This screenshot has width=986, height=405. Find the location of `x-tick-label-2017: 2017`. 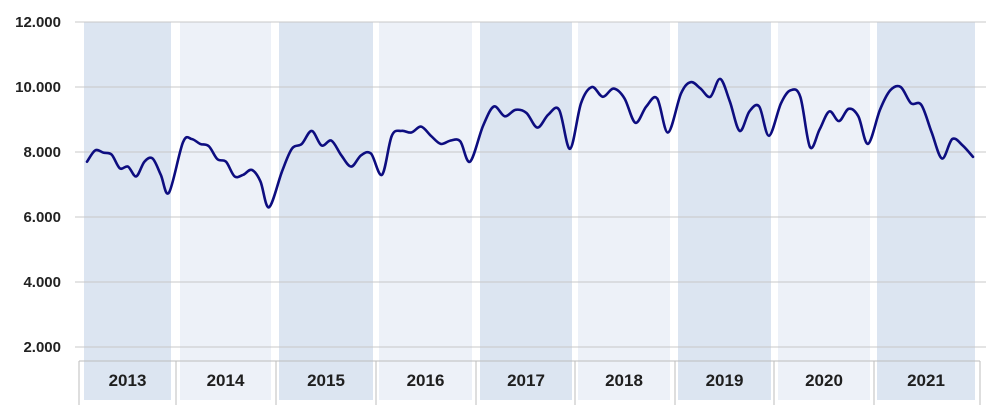

x-tick-label-2017: 2017 is located at coordinates (526, 380).